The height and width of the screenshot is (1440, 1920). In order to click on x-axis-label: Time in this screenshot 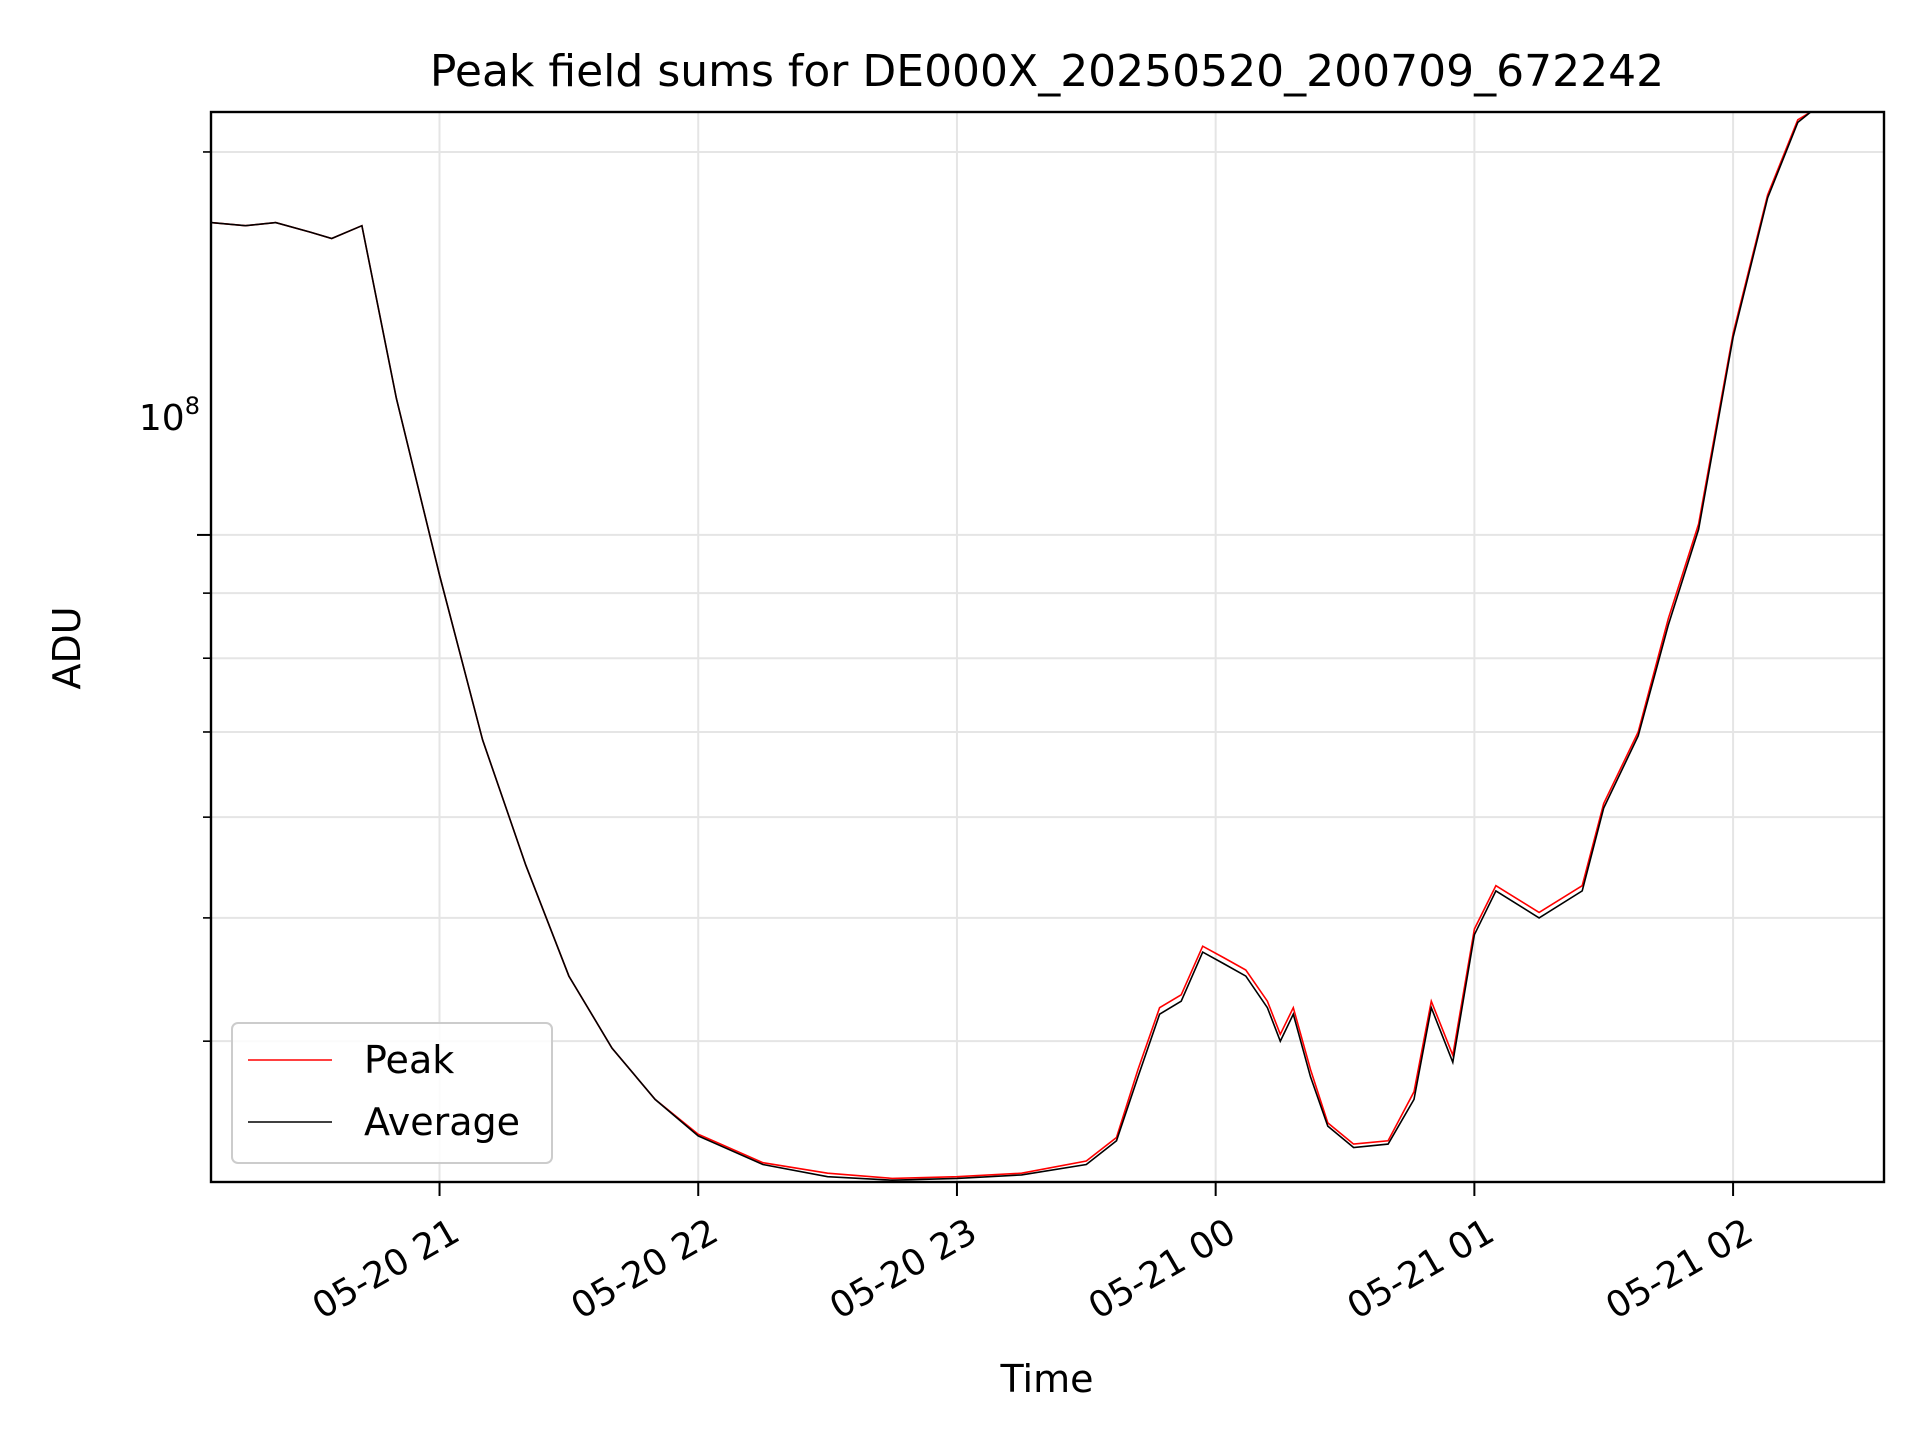, I will do `click(1047, 1379)`.